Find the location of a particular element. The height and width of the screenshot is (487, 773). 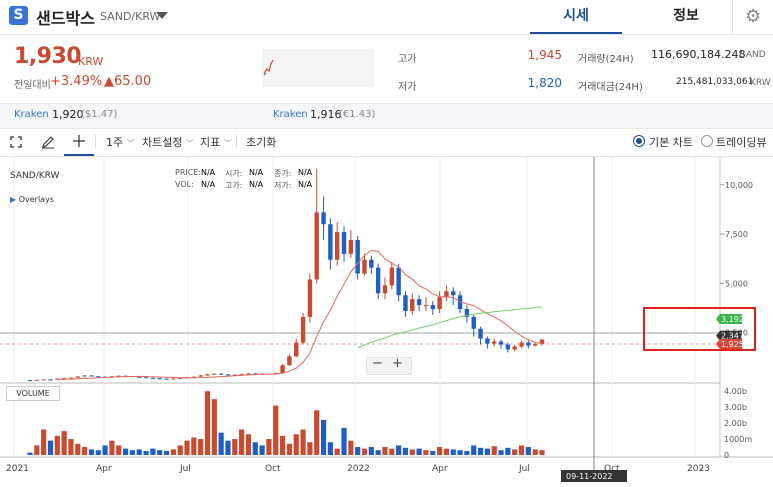

tradingview-label: 트레이딩뷰 is located at coordinates (741, 142).